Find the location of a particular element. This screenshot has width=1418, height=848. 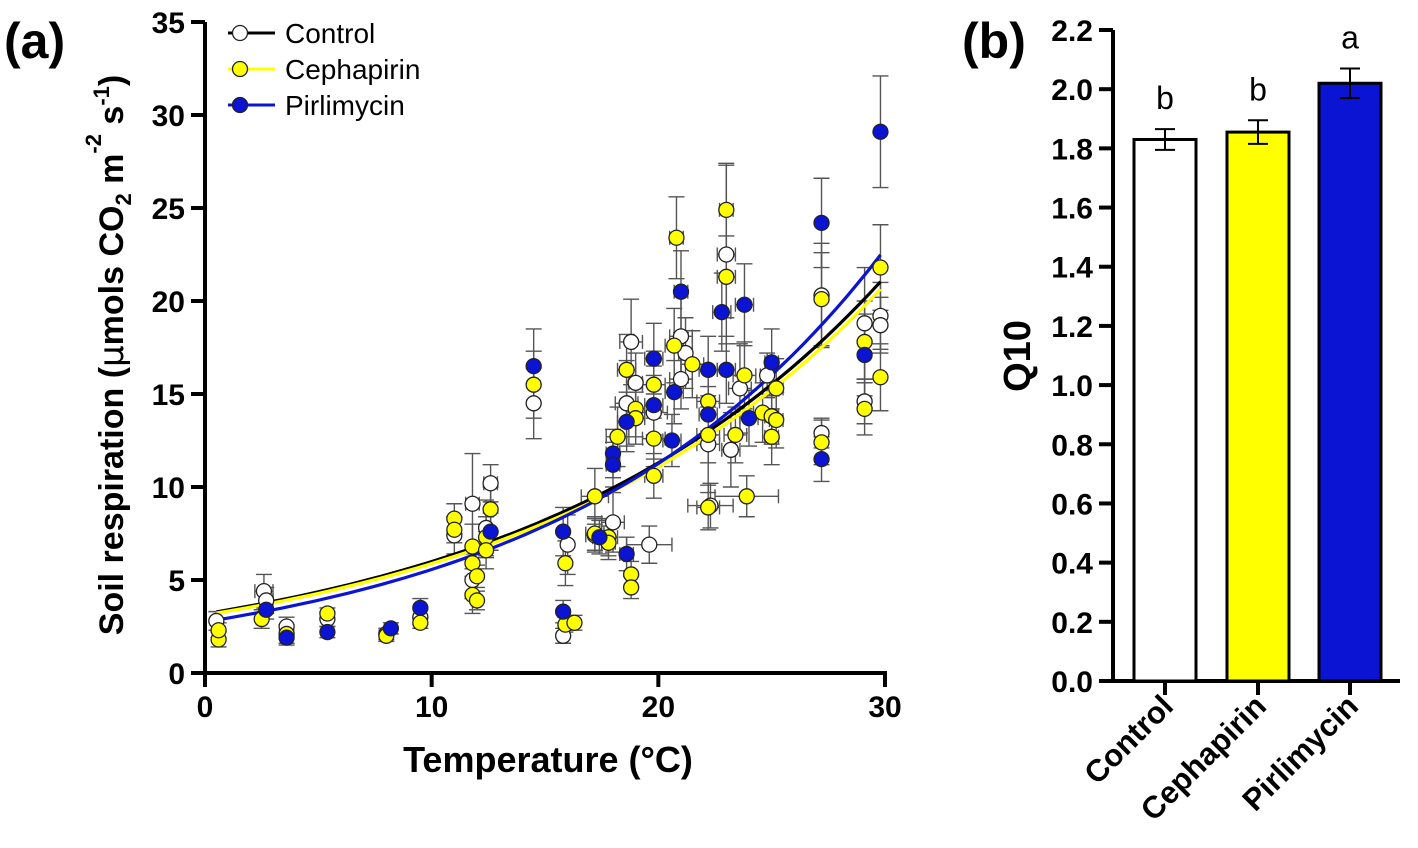

y-tick-label: 25 is located at coordinates (168, 209).